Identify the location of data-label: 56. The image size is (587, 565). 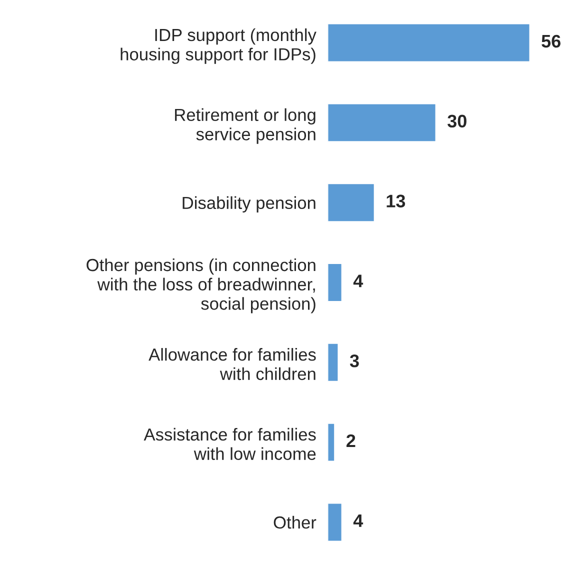
(551, 41).